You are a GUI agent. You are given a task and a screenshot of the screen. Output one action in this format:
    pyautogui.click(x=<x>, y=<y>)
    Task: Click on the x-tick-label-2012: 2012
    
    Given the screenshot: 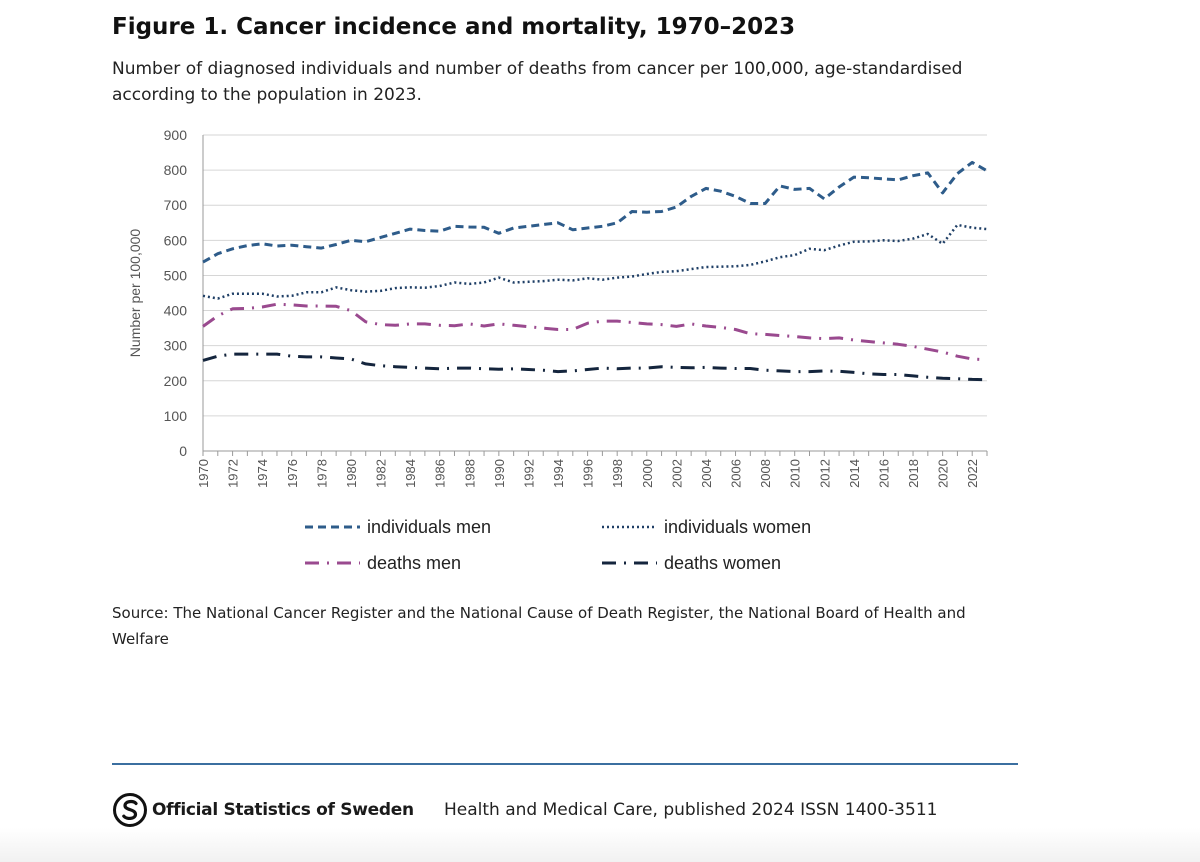 What is the action you would take?
    pyautogui.click(x=824, y=473)
    